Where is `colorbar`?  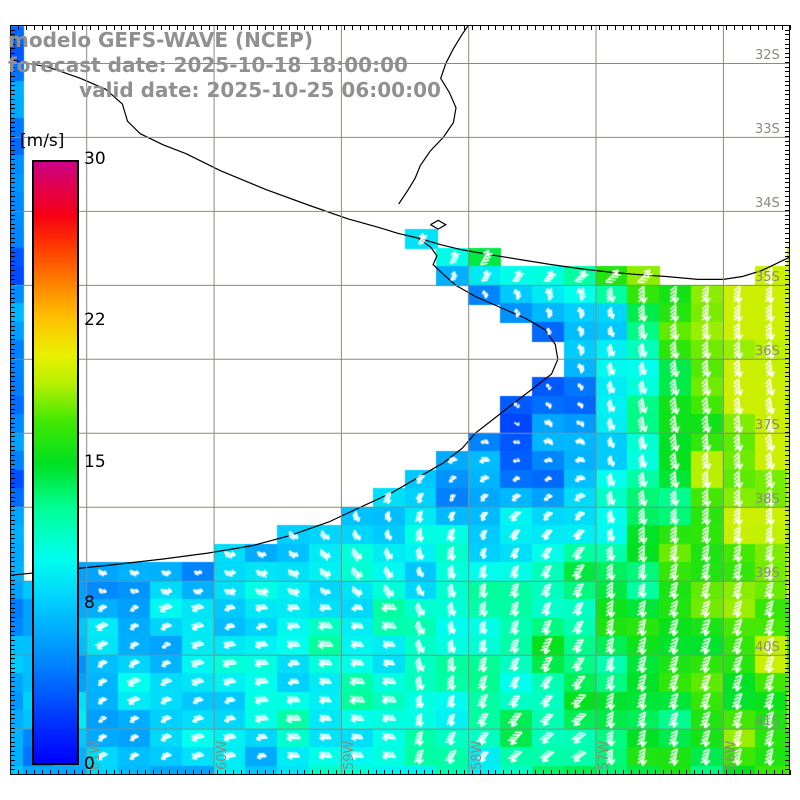 colorbar is located at coordinates (55, 462).